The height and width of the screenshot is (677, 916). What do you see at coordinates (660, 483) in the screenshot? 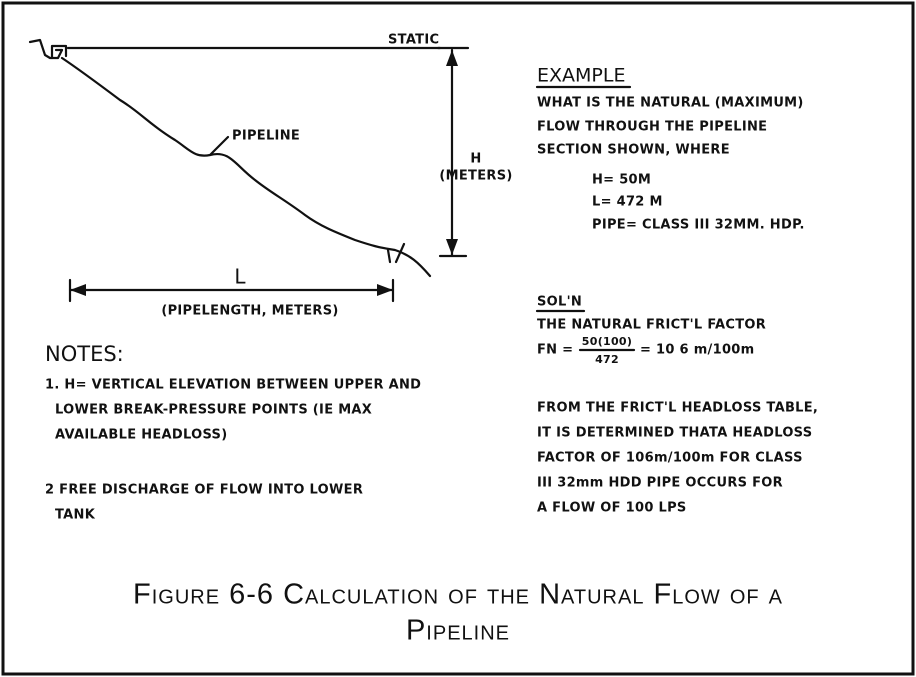
I see `solution-line: III 32mm HDD PIPE OCCURS FOR` at bounding box center [660, 483].